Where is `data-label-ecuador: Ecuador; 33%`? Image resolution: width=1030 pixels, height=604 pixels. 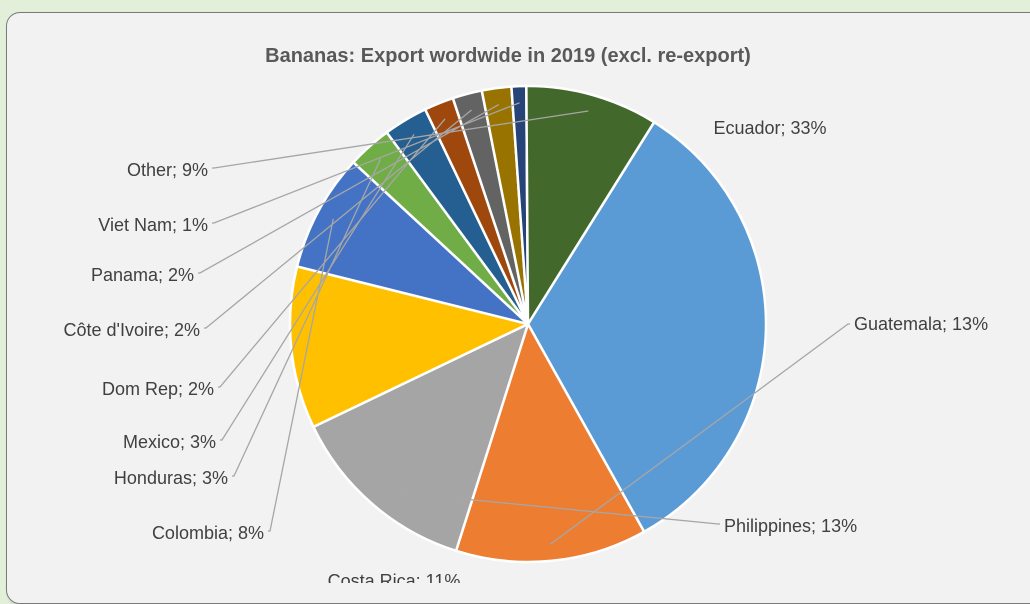 data-label-ecuador: Ecuador; 33% is located at coordinates (769, 128).